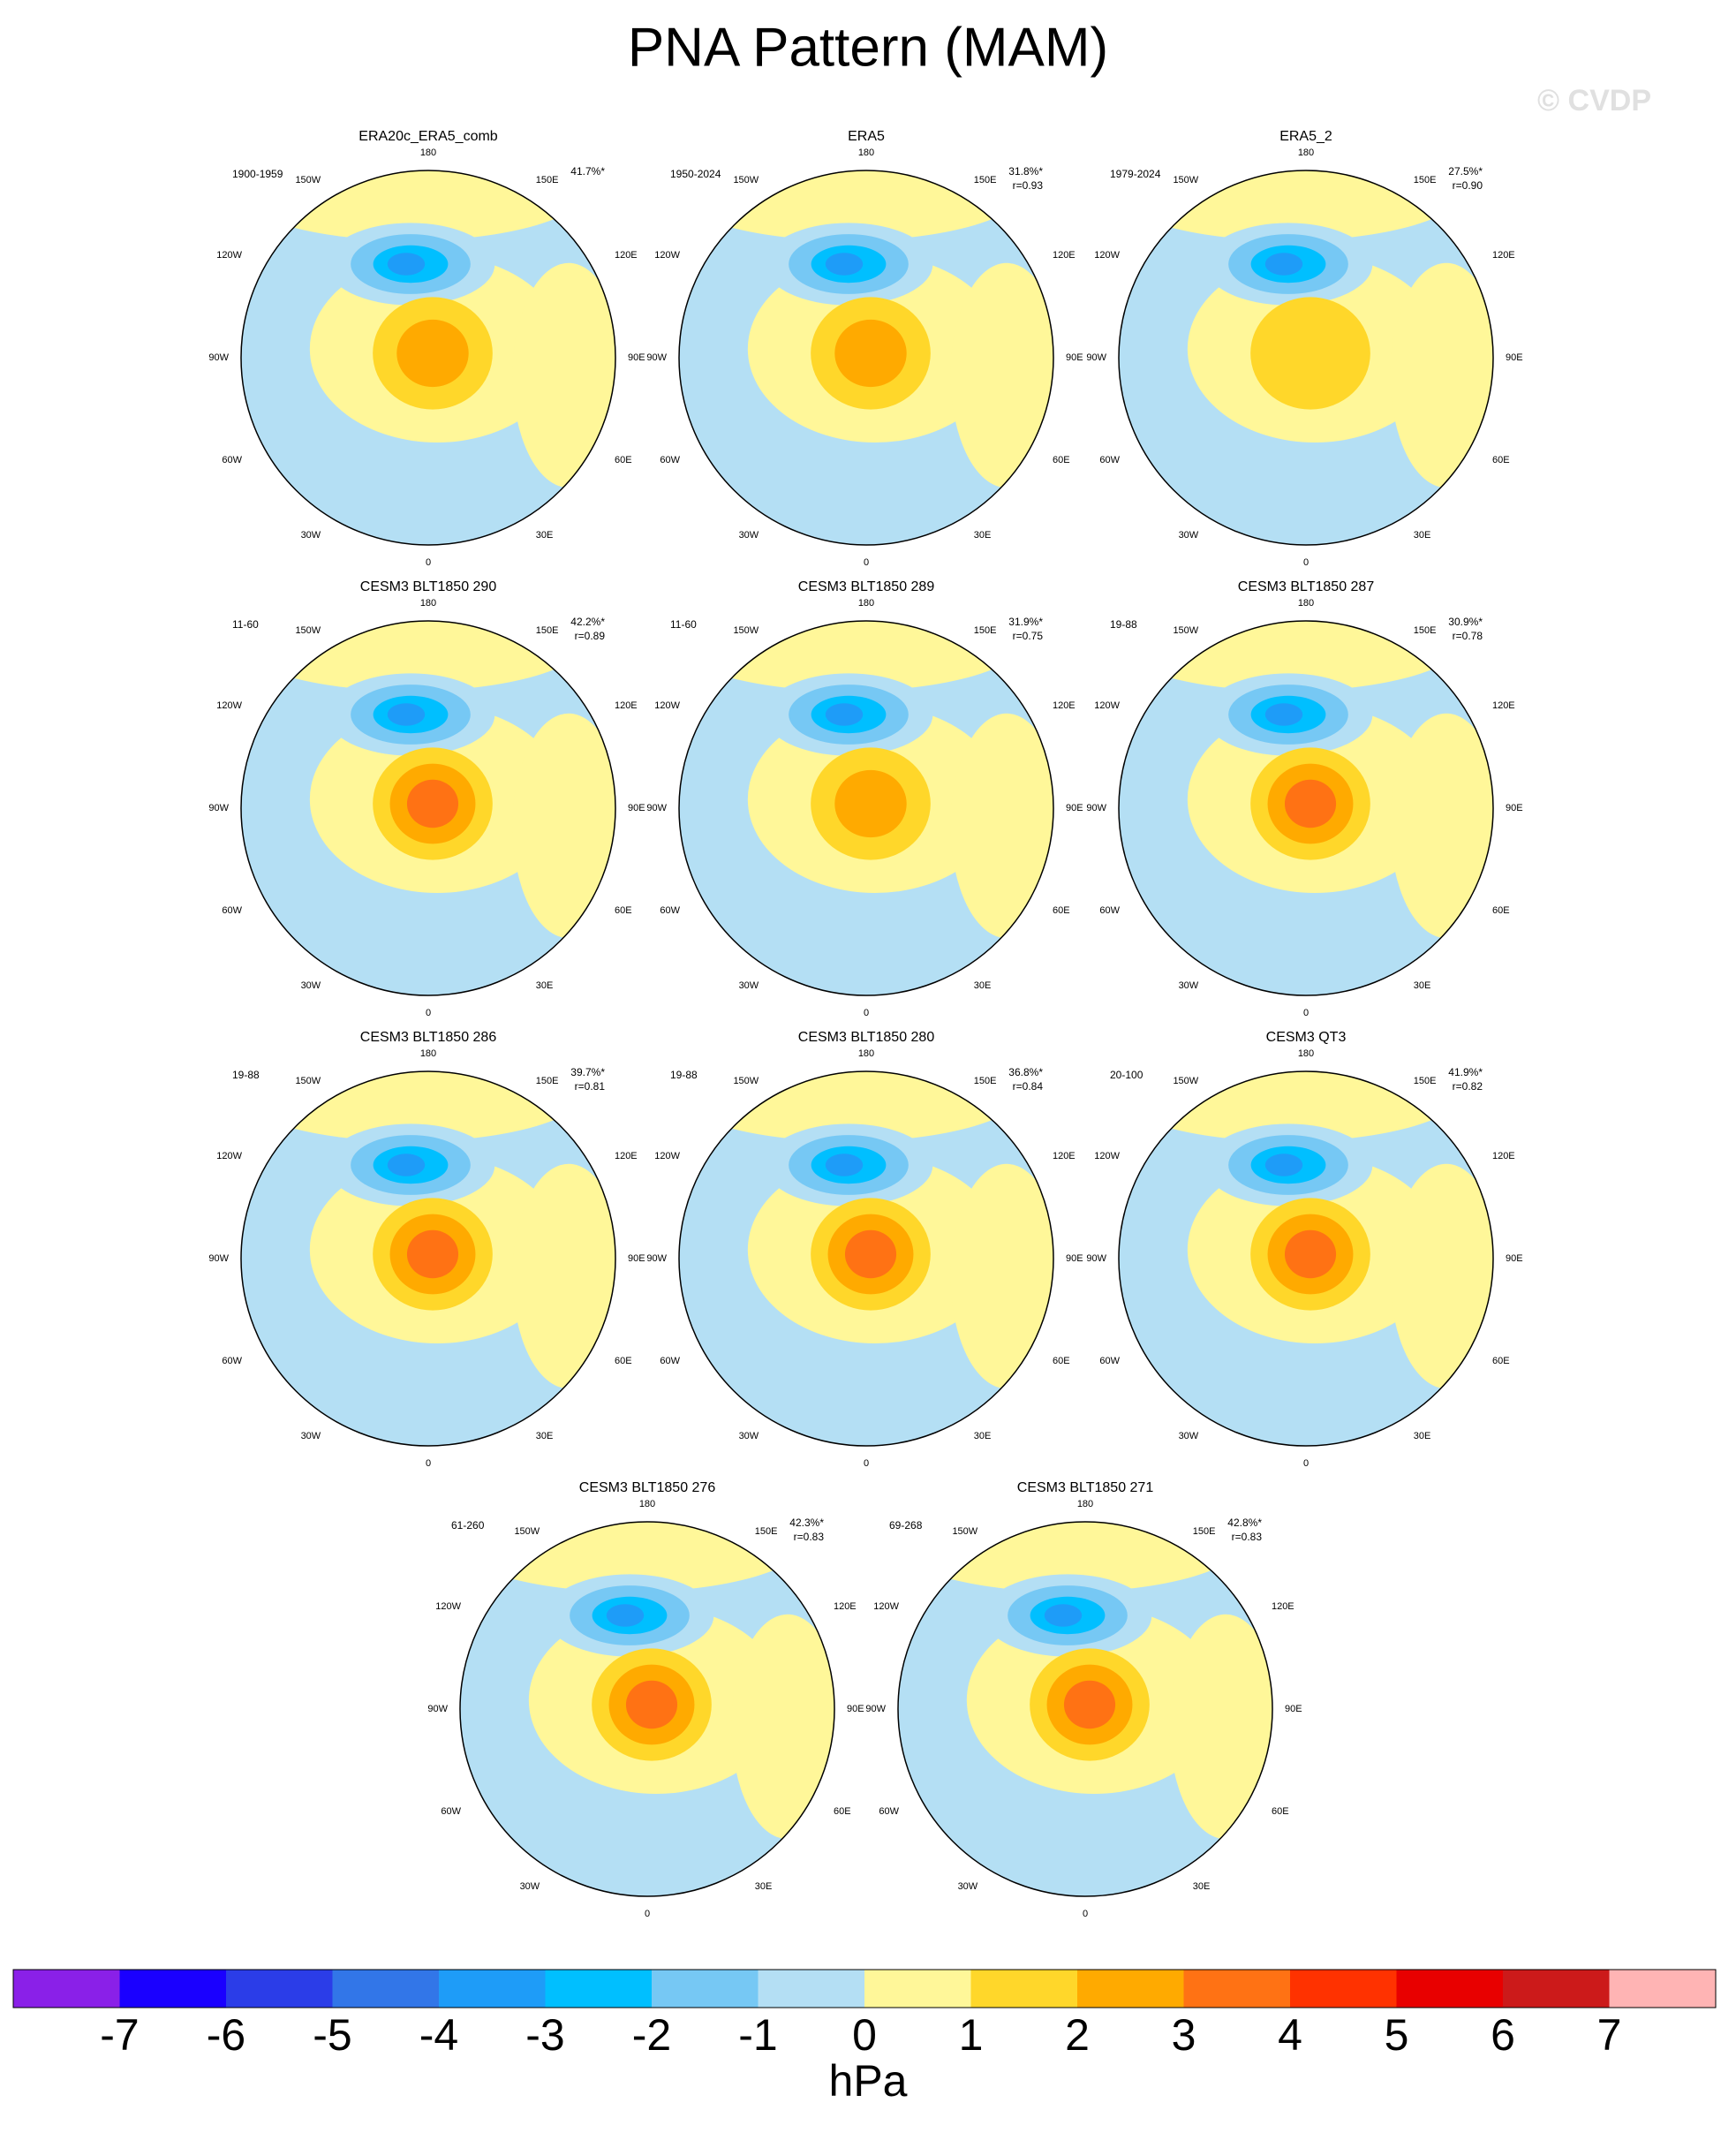  What do you see at coordinates (1610, 2035) in the screenshot?
I see `colorbar-tick-label: 7` at bounding box center [1610, 2035].